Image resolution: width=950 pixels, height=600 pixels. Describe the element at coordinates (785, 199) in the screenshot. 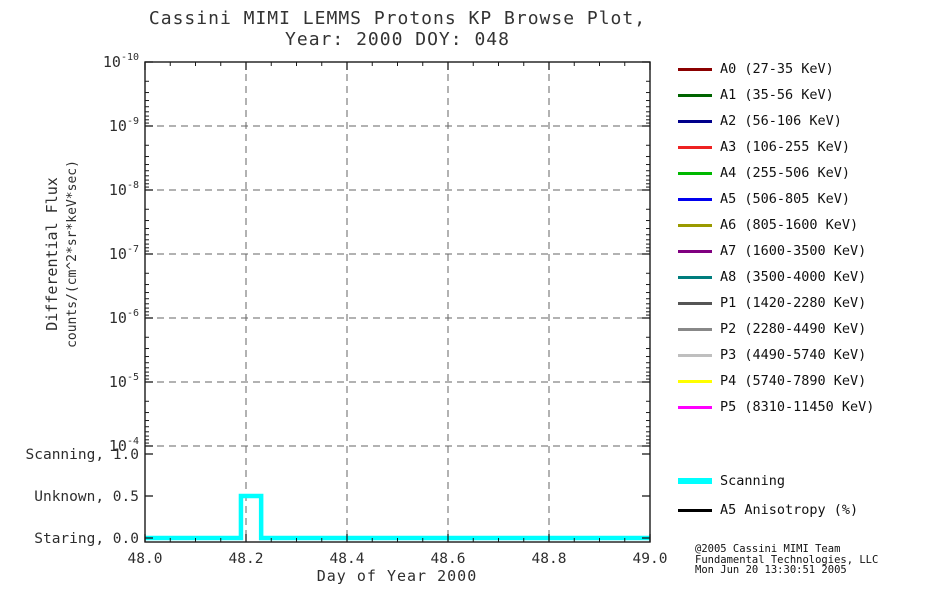

I see `legend-label-a5: A5 (506-805 KeV)` at that location.